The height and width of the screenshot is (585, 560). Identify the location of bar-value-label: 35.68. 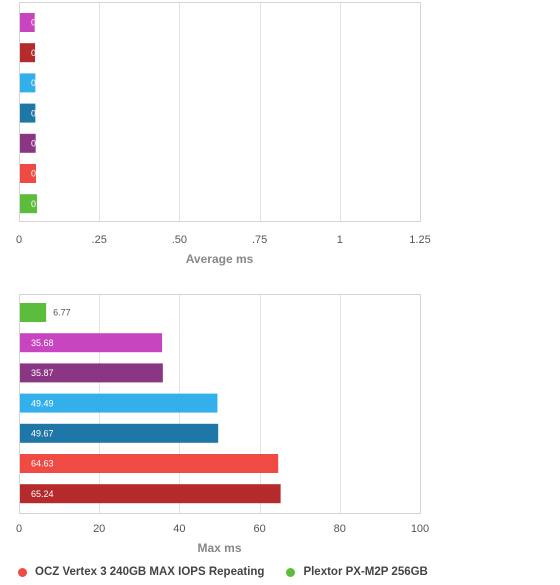
(42, 343).